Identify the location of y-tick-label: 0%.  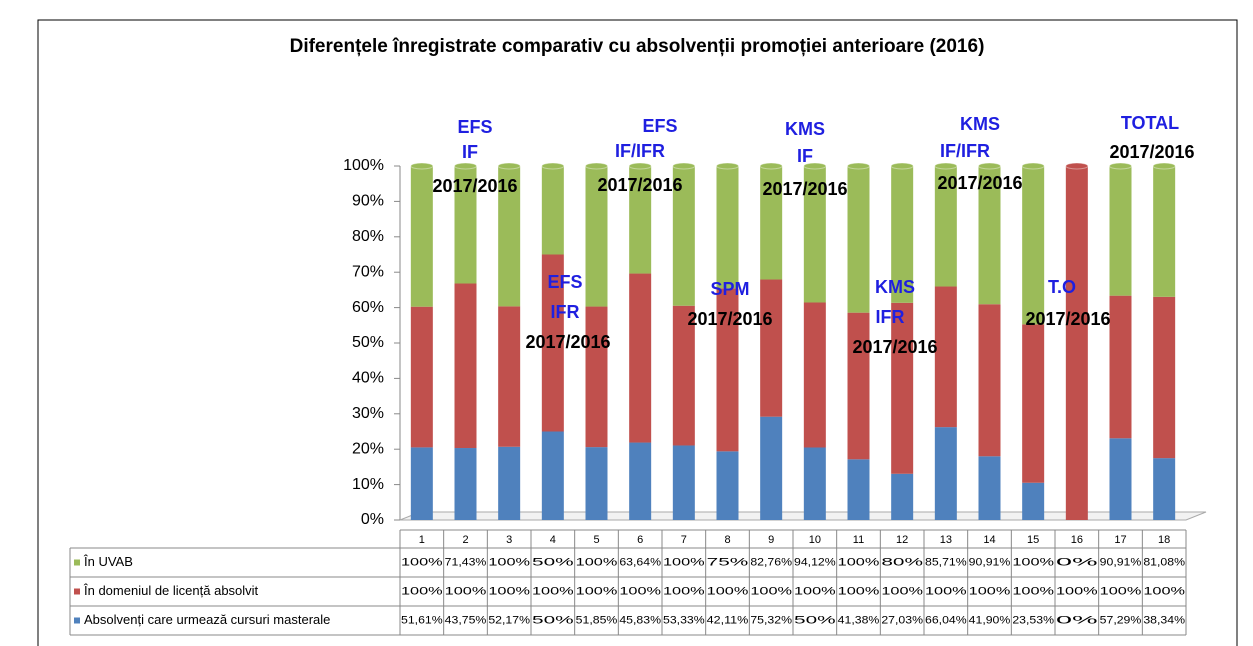
(372, 519).